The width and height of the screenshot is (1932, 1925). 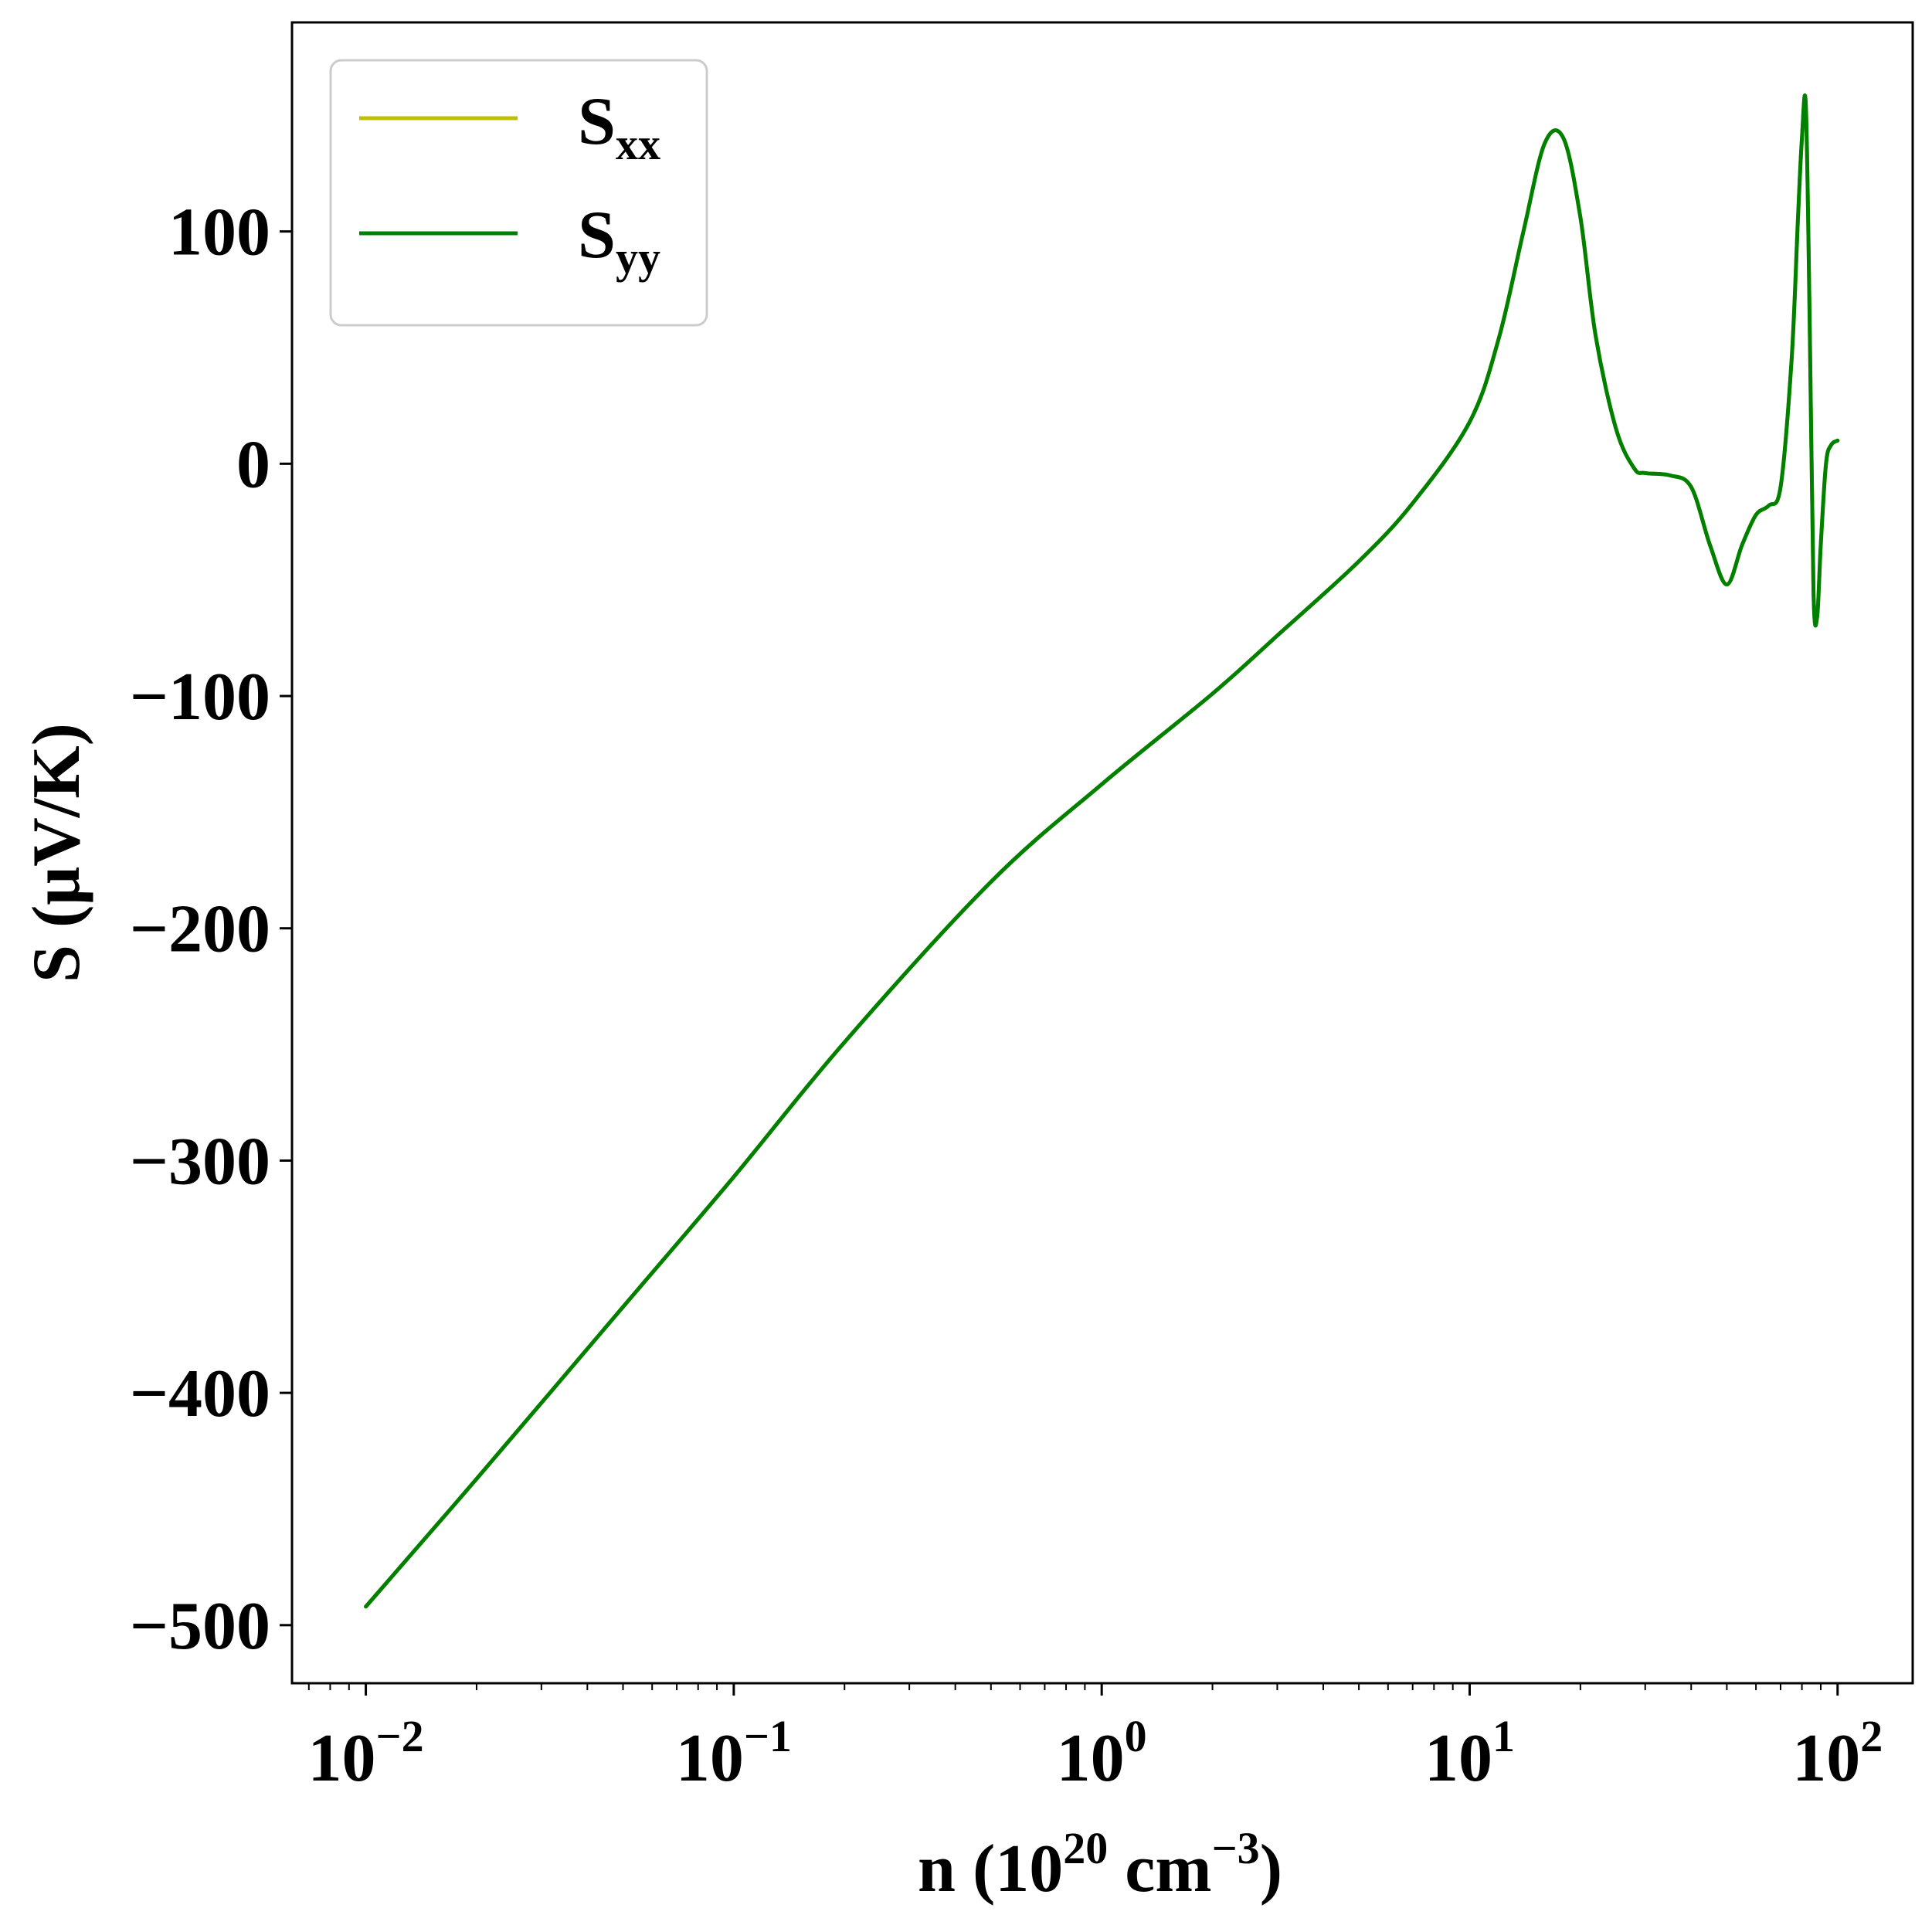 I want to click on x-tick-label: 10⁰, so click(x=1102, y=1754).